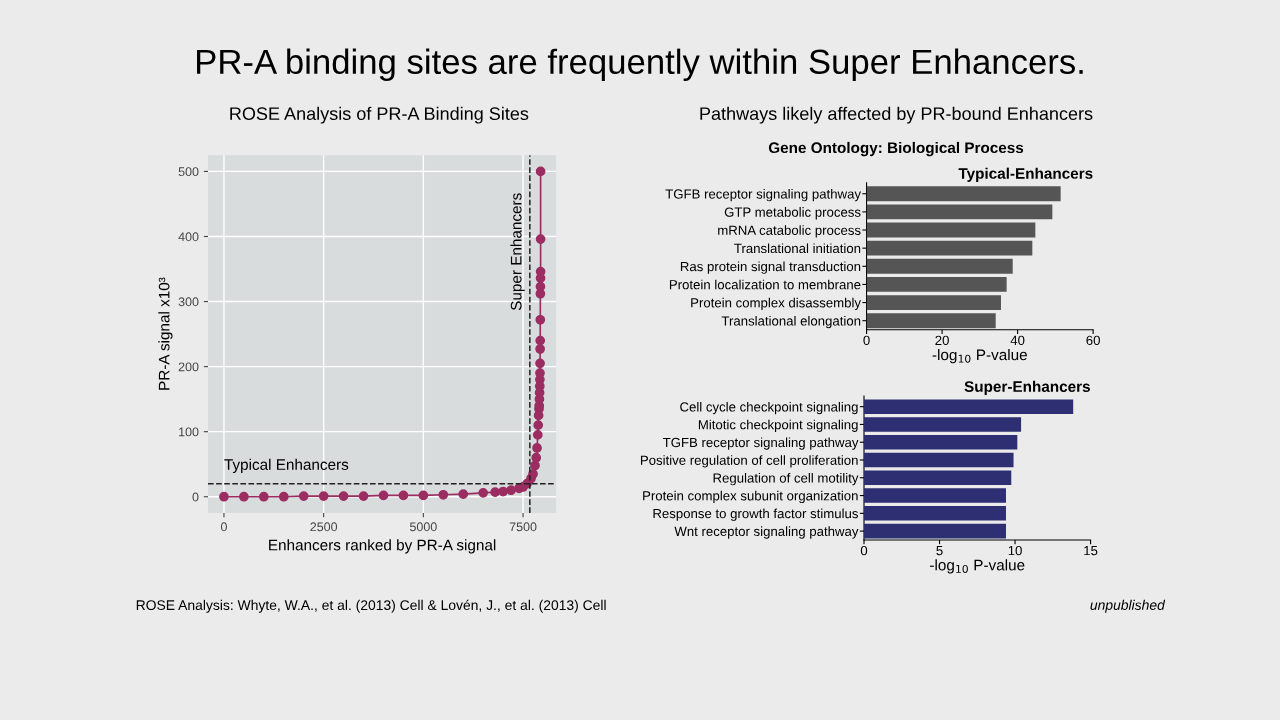 This screenshot has width=1280, height=720. I want to click on y-tick-label: 100, so click(189, 432).